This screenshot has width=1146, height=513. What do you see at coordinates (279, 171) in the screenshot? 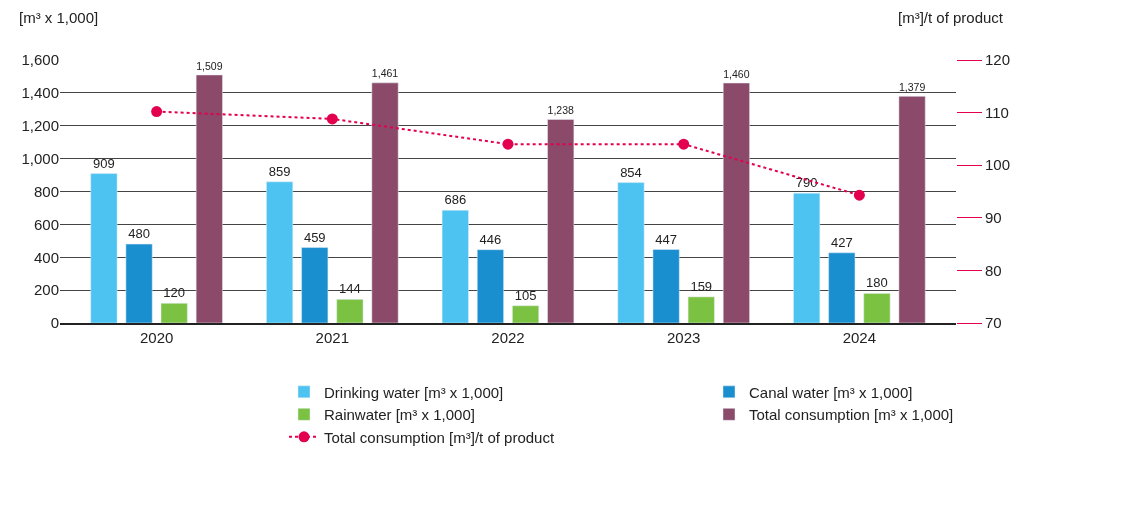
I see `data-label: 859` at bounding box center [279, 171].